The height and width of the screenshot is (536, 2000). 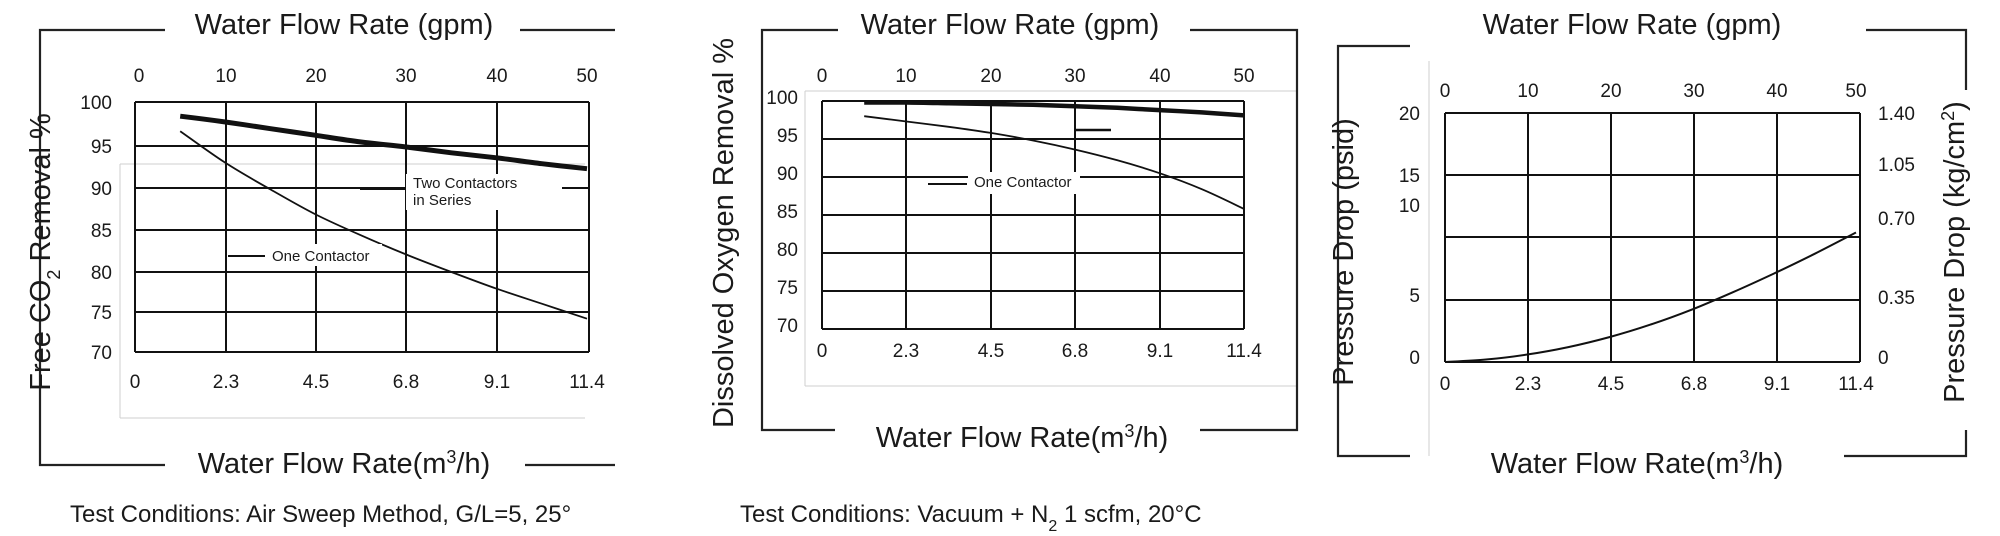 I want to click on annotation-label: Two Contactors, so click(x=465, y=183).